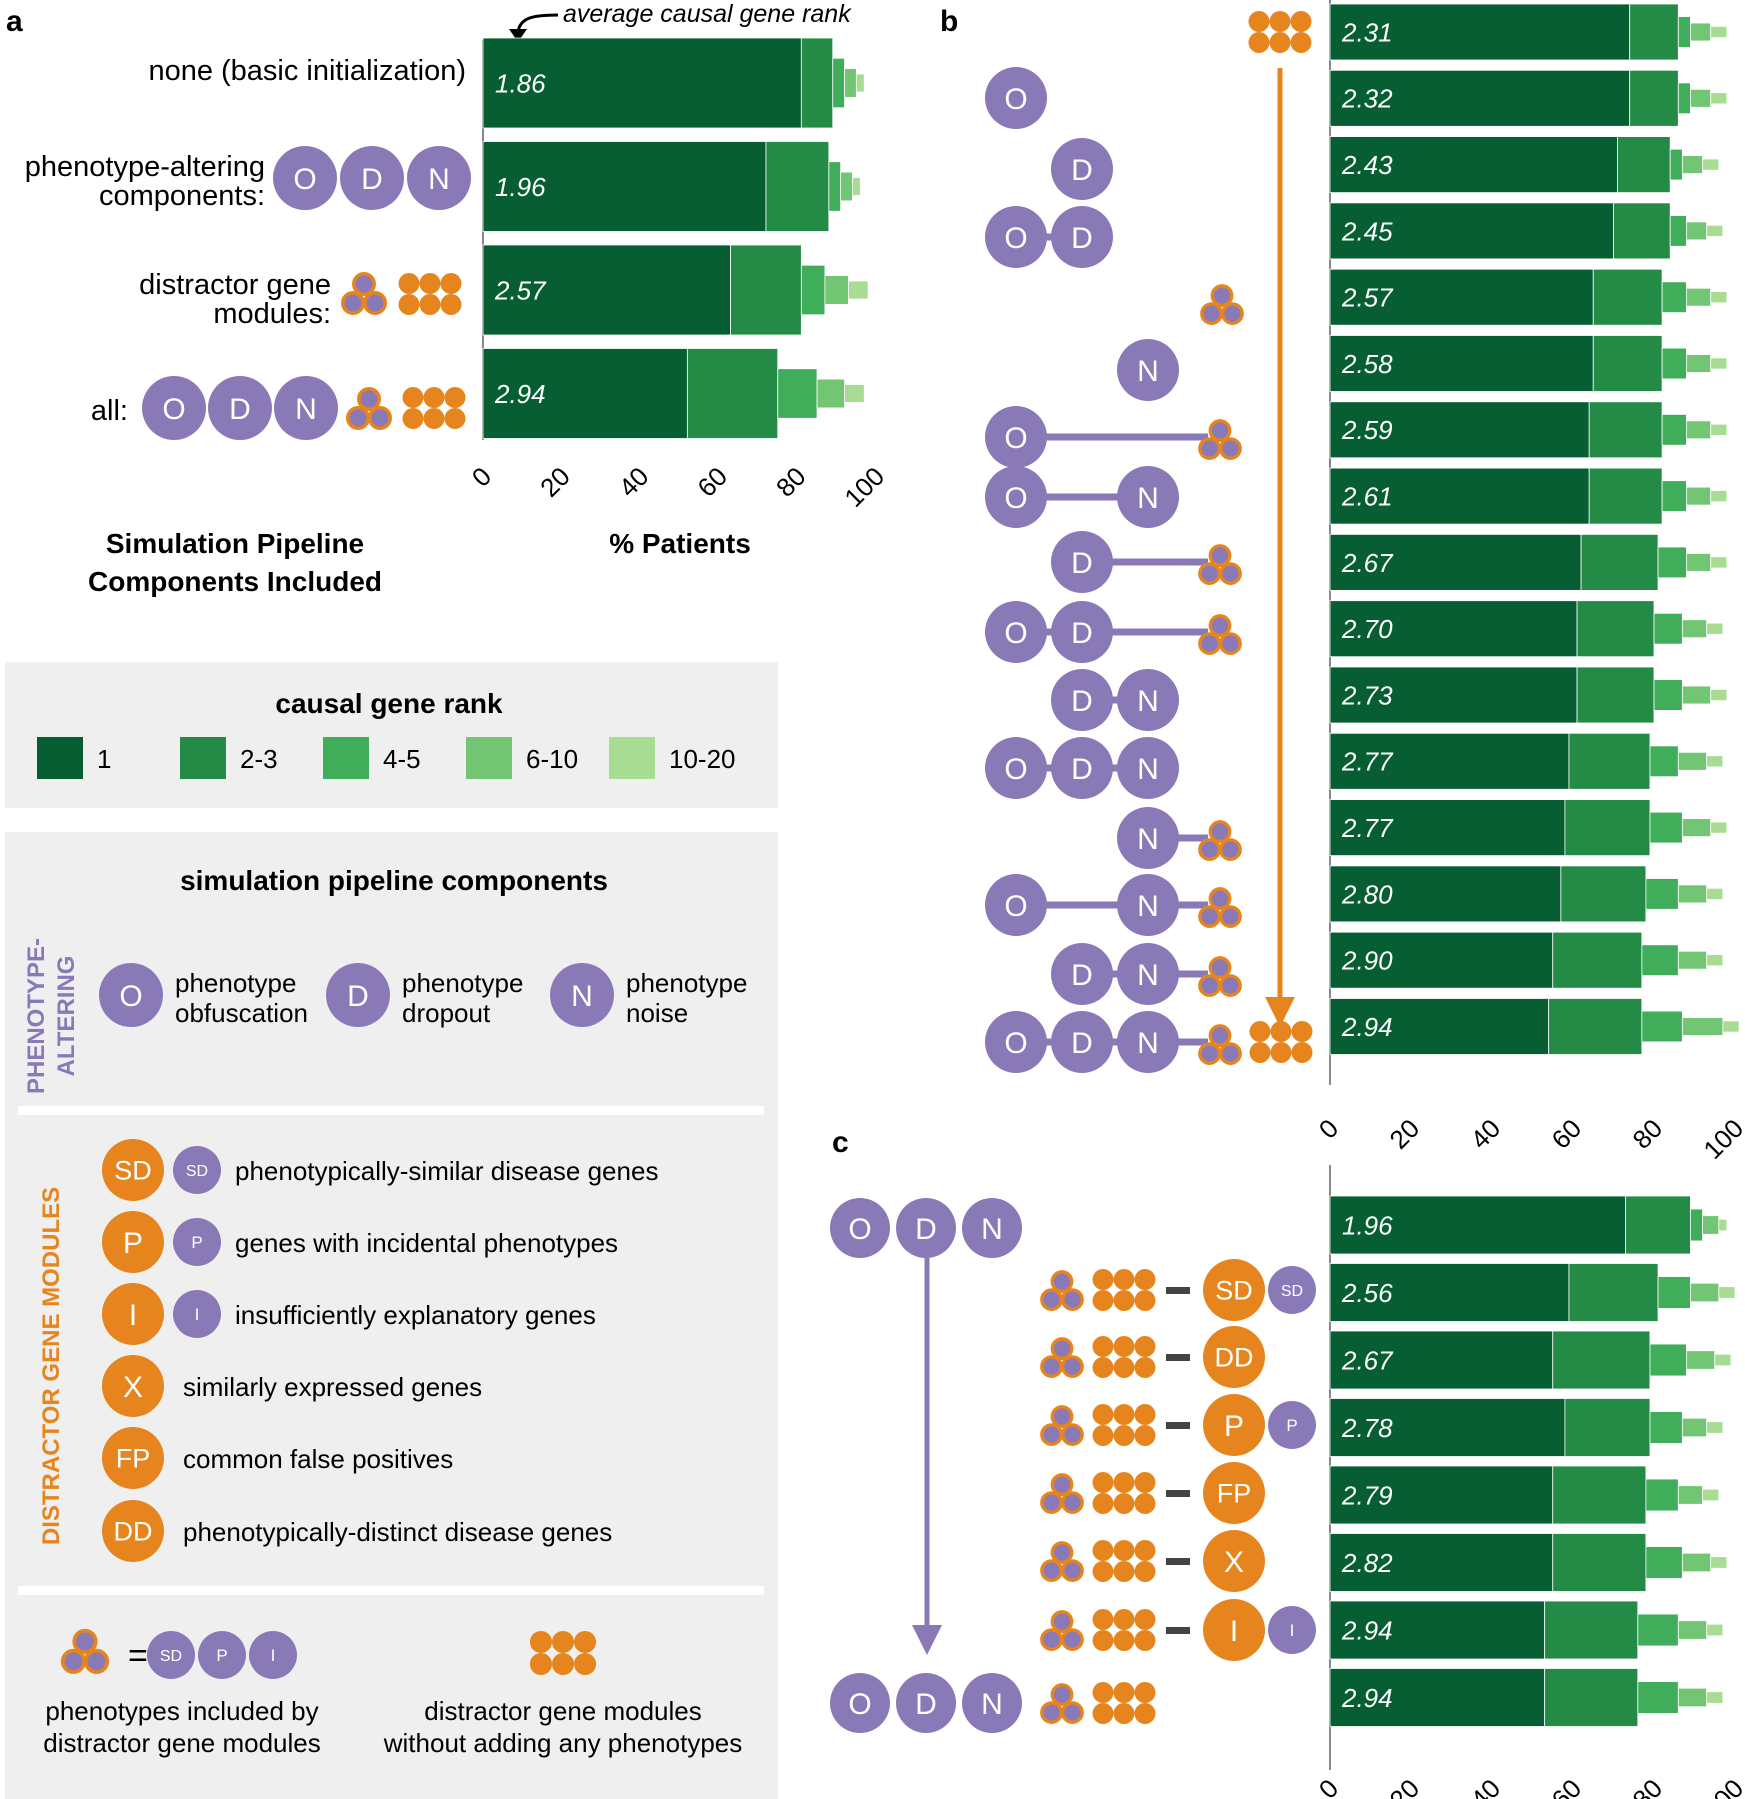 Image resolution: width=1745 pixels, height=1799 pixels. I want to click on panel-label-a: a, so click(14, 21).